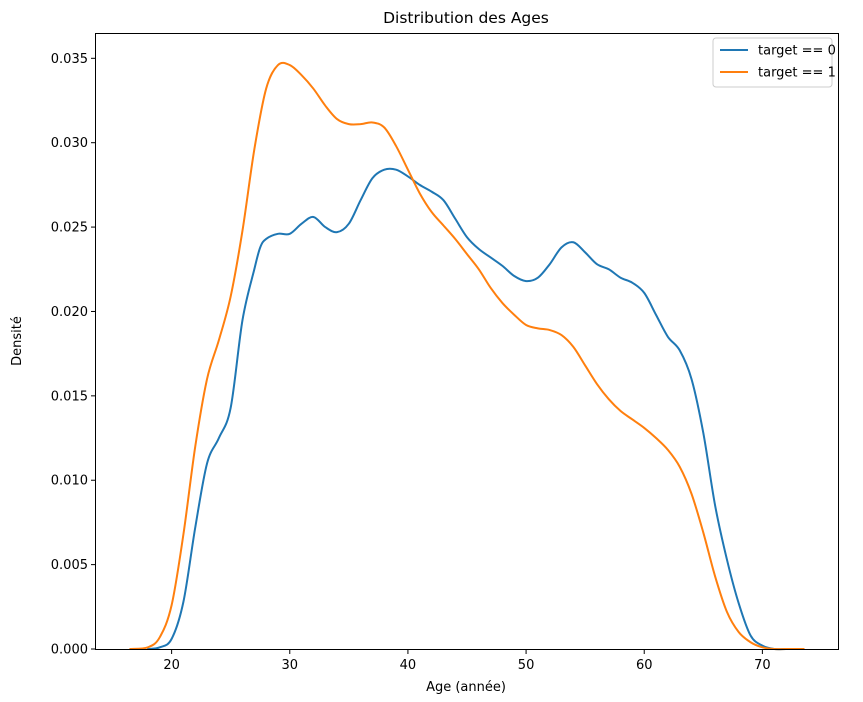 Image resolution: width=863 pixels, height=702 pixels. Describe the element at coordinates (408, 665) in the screenshot. I see `x-tick-label: 40` at that location.